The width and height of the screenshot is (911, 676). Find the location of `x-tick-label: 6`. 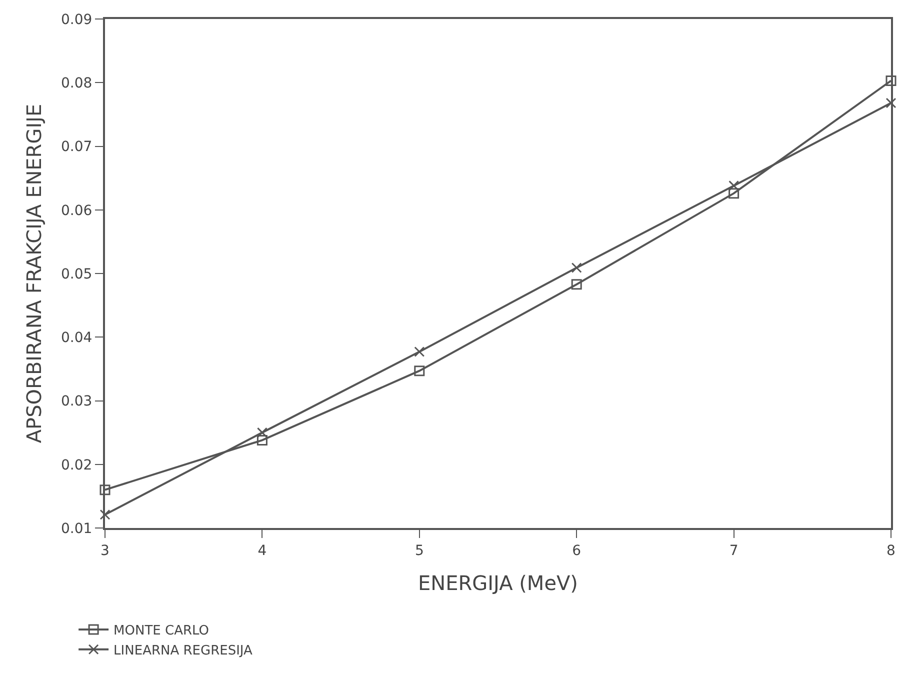

x-tick-label: 6 is located at coordinates (577, 550).